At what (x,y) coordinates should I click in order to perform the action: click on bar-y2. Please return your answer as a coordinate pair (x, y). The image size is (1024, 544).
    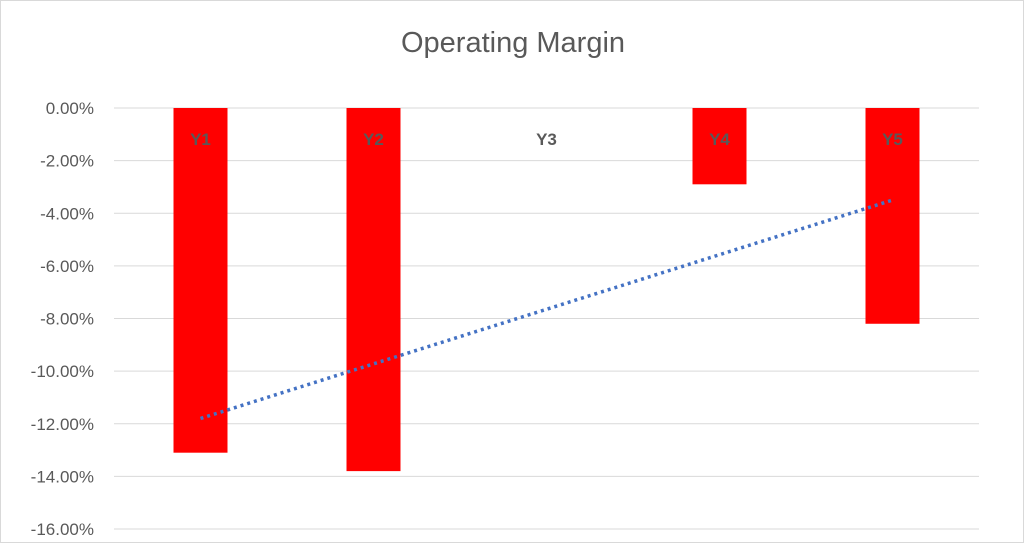
    Looking at the image, I should click on (373, 290).